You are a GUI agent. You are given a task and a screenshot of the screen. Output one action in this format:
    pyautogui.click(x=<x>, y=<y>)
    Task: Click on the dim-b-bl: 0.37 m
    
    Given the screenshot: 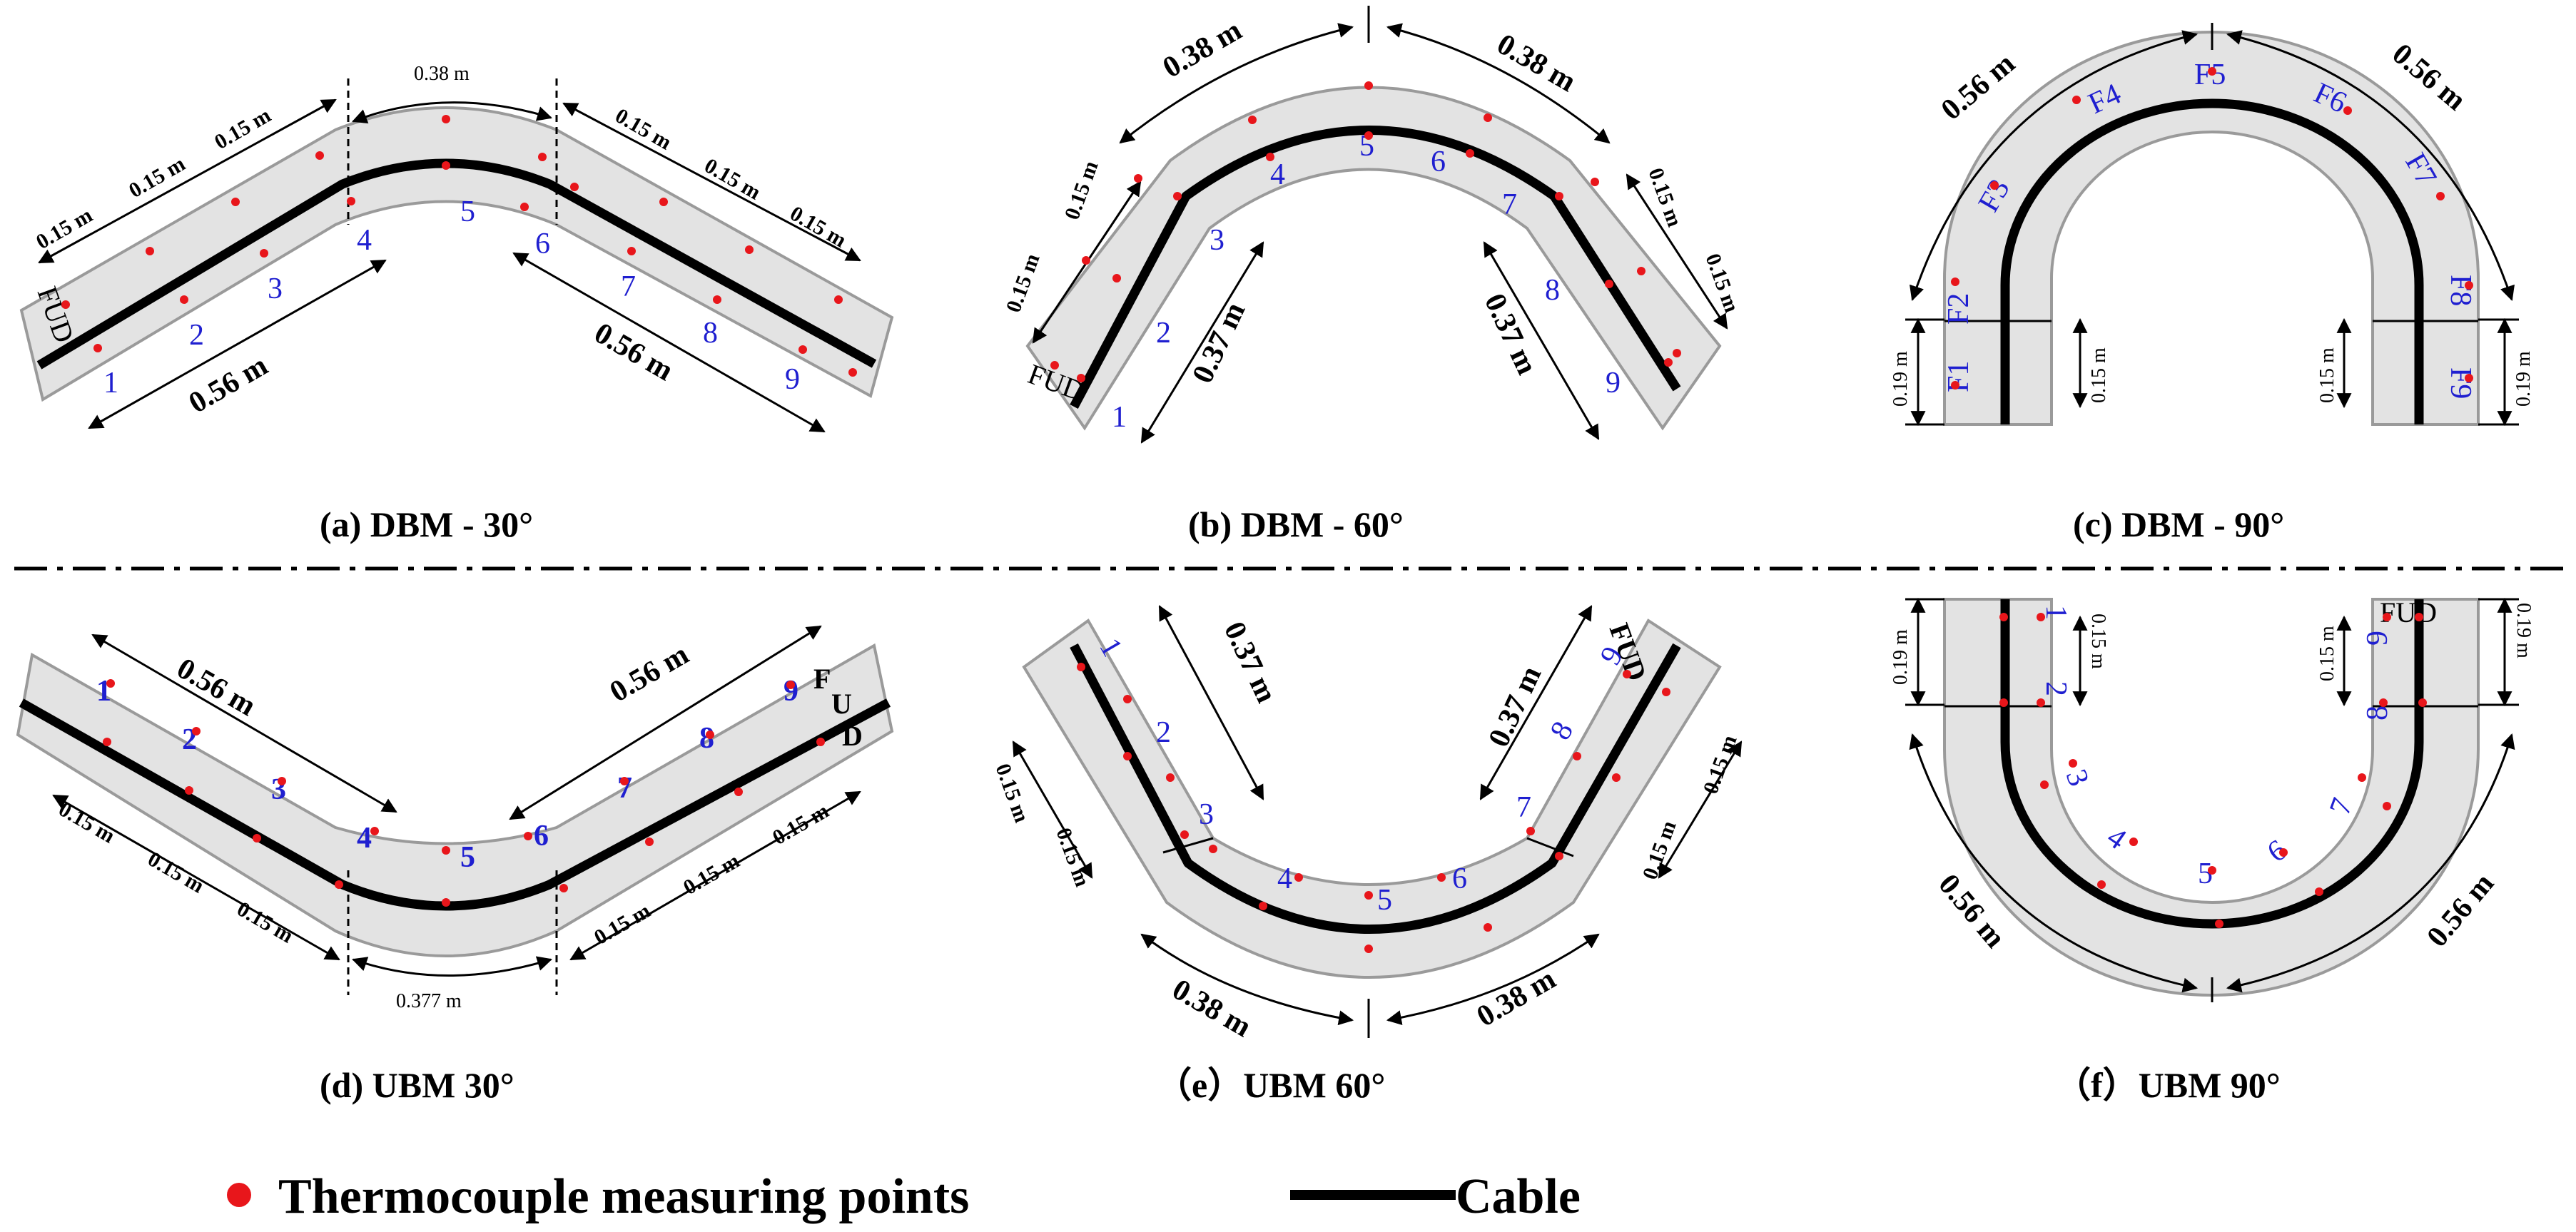 What is the action you would take?
    pyautogui.click(x=1219, y=342)
    